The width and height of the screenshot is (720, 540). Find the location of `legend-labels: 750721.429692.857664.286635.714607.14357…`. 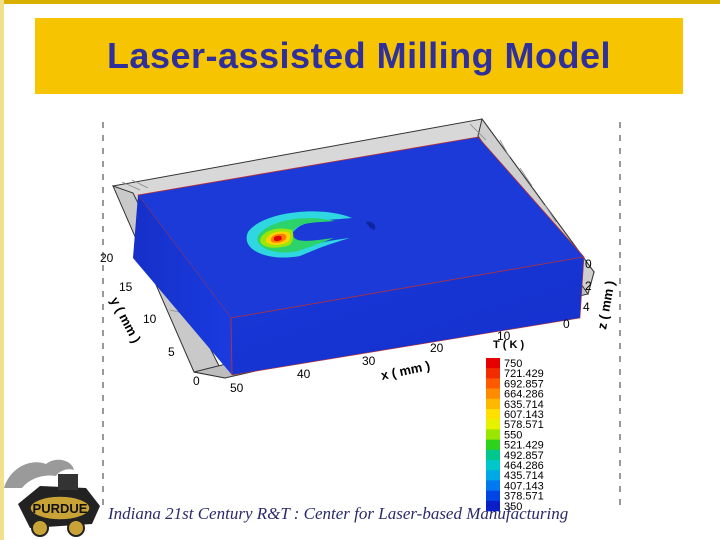

legend-labels: 750721.429692.857664.286635.714607.14357… is located at coordinates (524, 435).